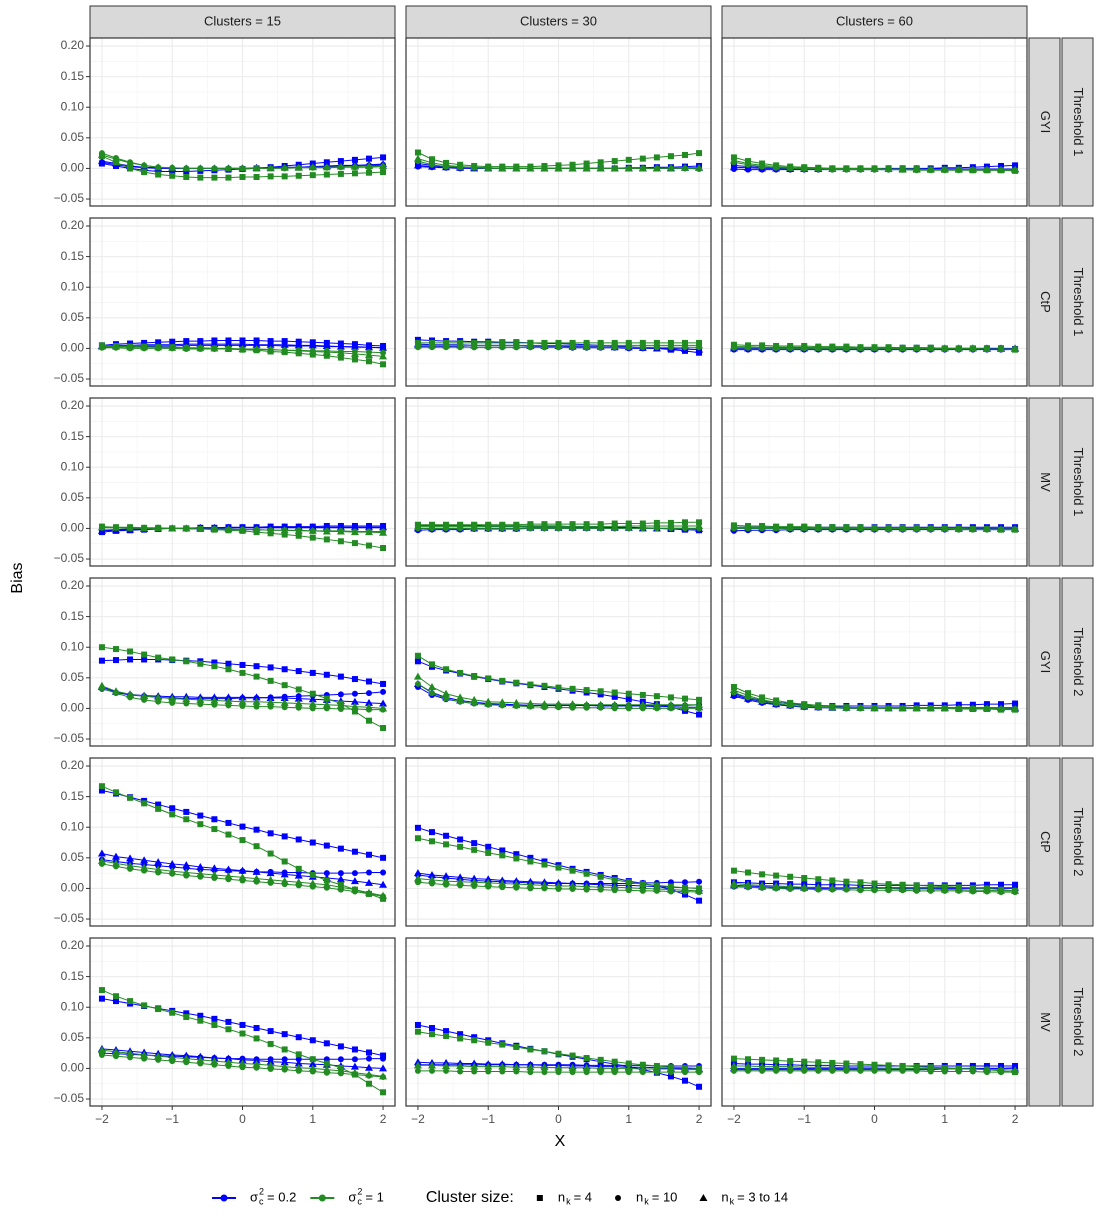  What do you see at coordinates (254, 1196) in the screenshot?
I see `legend-symbol: σ` at bounding box center [254, 1196].